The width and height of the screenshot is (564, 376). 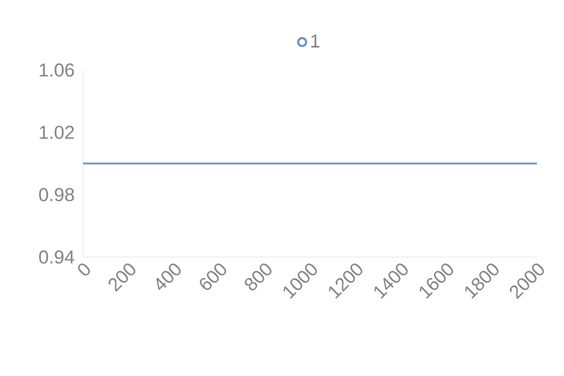 What do you see at coordinates (122, 278) in the screenshot?
I see `x-tick-label: 200` at bounding box center [122, 278].